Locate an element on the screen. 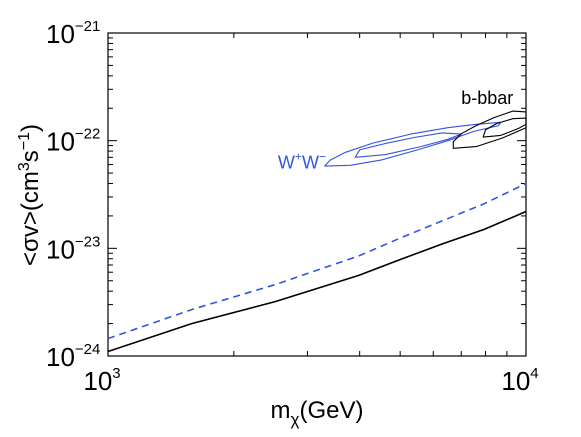 The height and width of the screenshot is (437, 581). y-tick-label: 10−21 is located at coordinates (73, 33).